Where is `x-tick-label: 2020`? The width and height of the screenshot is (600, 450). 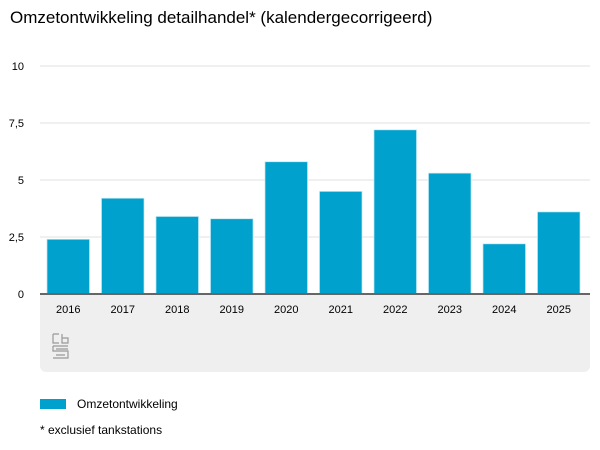 x-tick-label: 2020 is located at coordinates (286, 310).